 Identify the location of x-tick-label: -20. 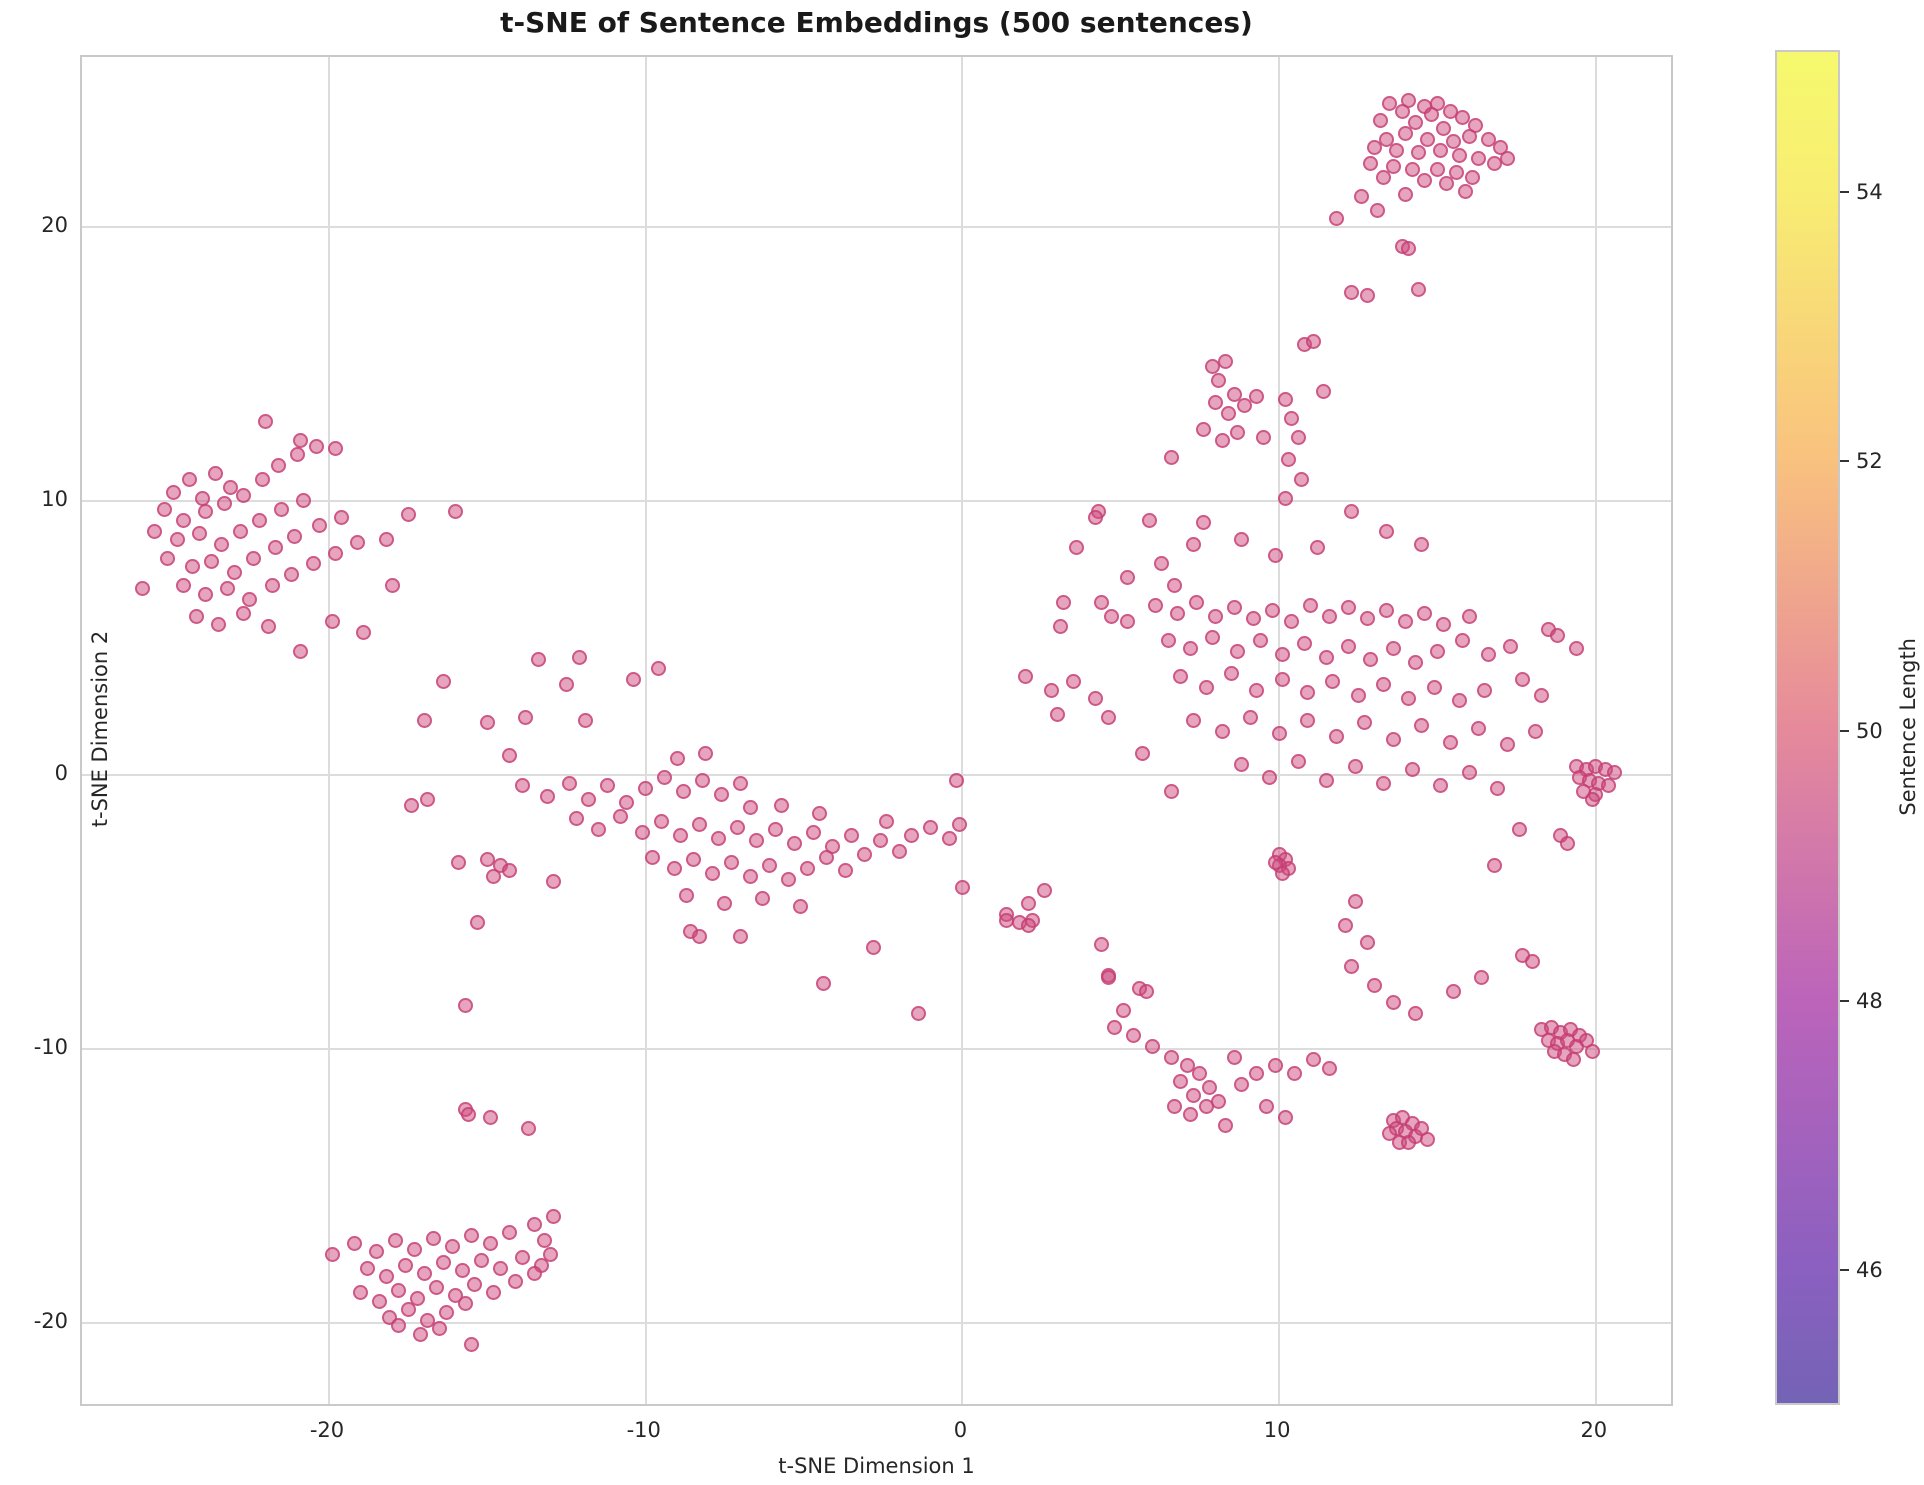
(327, 1430).